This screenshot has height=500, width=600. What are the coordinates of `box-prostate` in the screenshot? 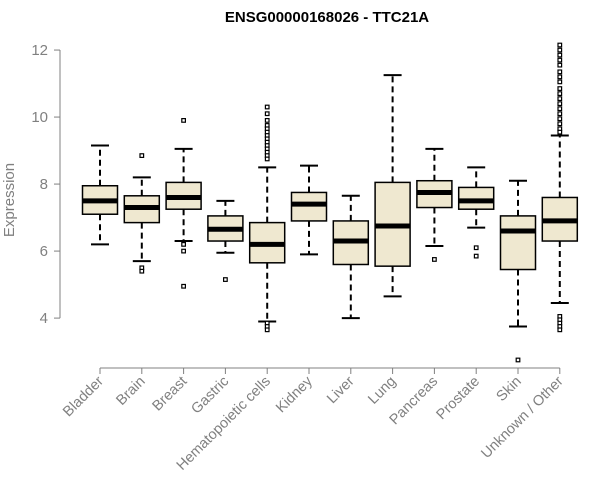 It's located at (476, 212).